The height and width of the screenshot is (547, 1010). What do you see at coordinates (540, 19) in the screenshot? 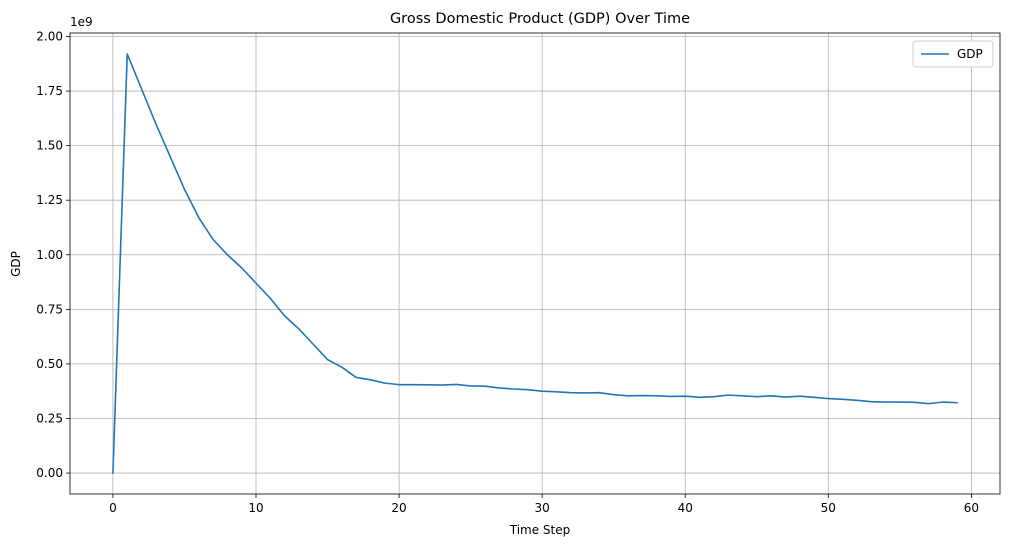
I see `chart-title: Gross Domestic Product (GDP) Over Time` at bounding box center [540, 19].